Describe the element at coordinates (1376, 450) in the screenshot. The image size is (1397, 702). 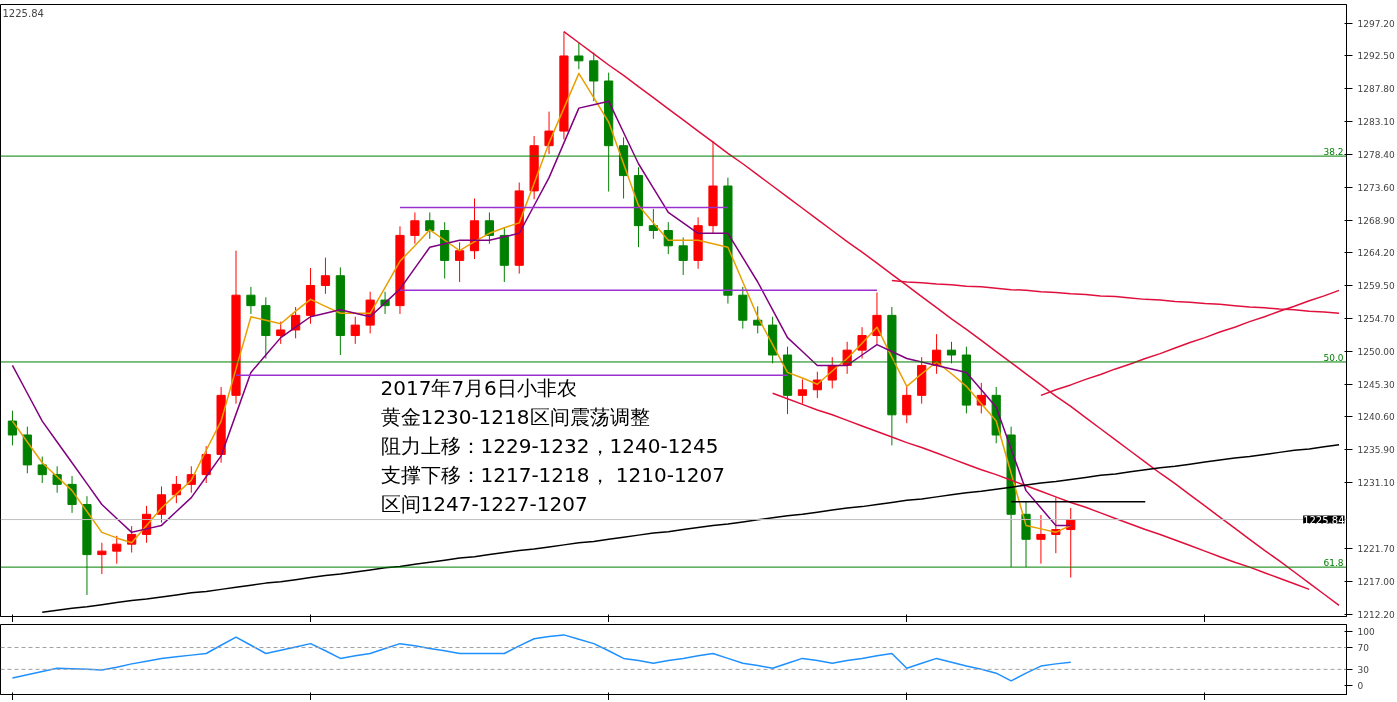
I see `y-tick-label: 1235.90` at that location.